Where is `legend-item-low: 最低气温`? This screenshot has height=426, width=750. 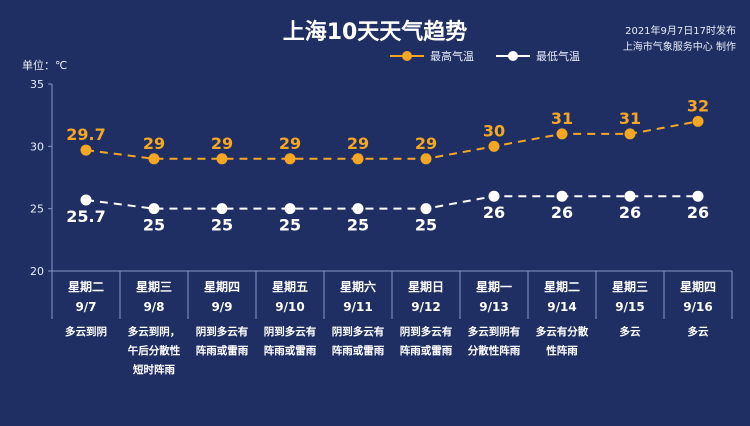
legend-item-low: 最低气温 is located at coordinates (538, 56).